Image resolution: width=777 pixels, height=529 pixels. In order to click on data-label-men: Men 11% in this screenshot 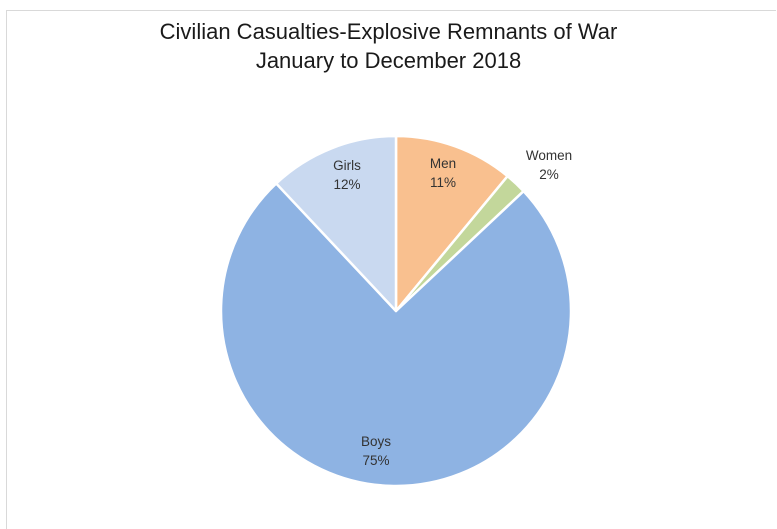, I will do `click(443, 173)`.